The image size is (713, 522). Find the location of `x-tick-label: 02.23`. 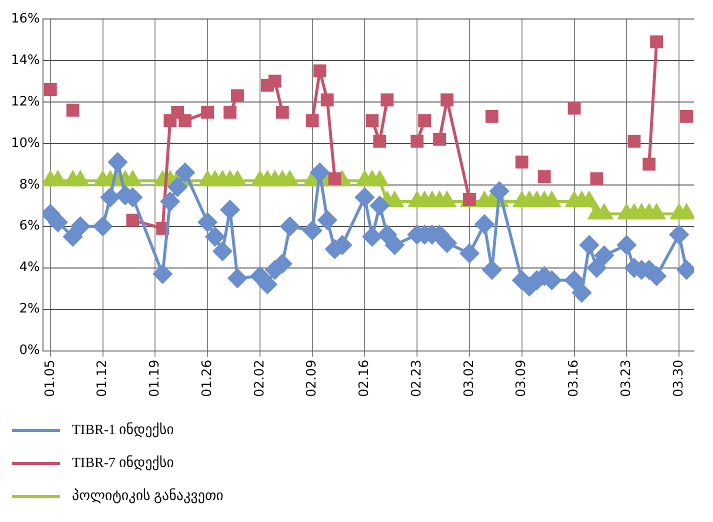

x-tick-label: 02.23 is located at coordinates (416, 378).